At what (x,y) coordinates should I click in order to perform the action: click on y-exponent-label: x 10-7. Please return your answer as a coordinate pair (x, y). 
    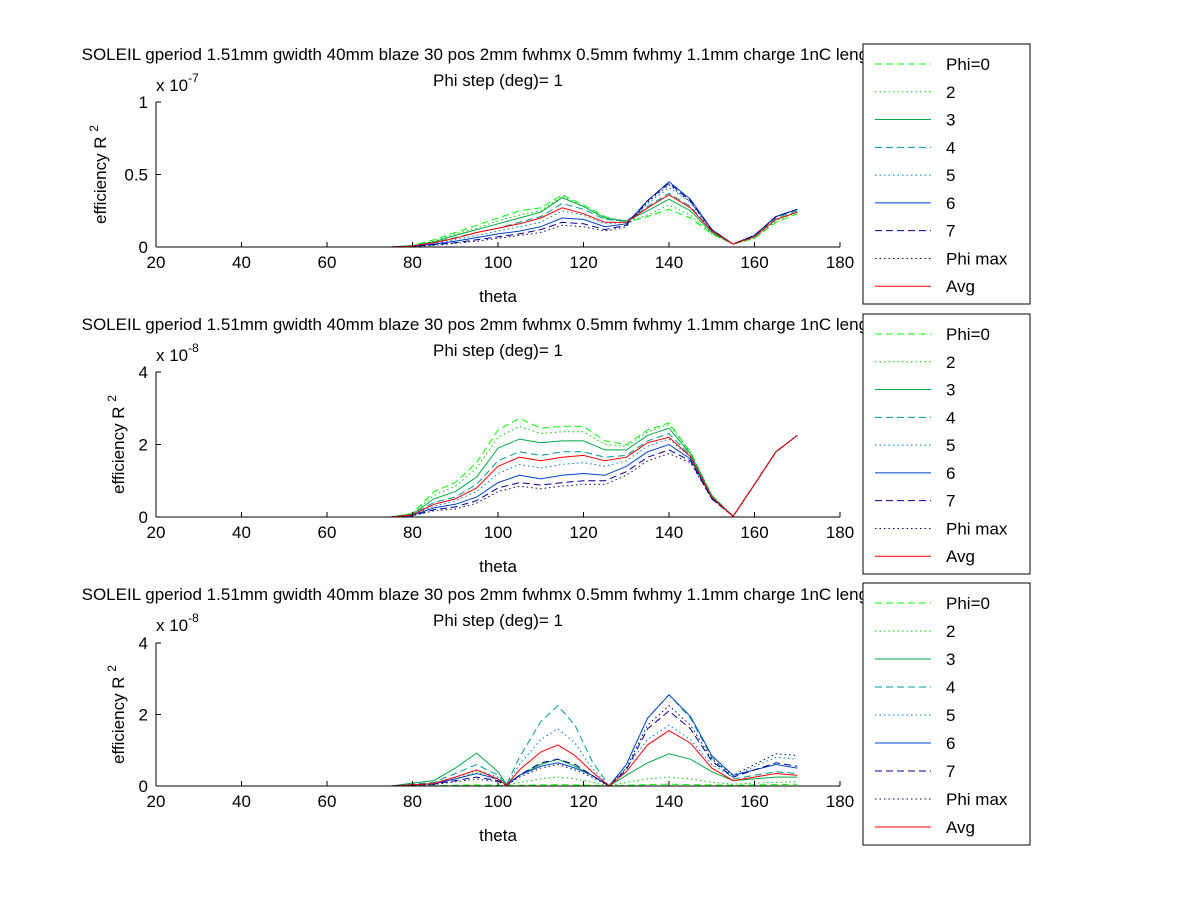
    Looking at the image, I should click on (177, 83).